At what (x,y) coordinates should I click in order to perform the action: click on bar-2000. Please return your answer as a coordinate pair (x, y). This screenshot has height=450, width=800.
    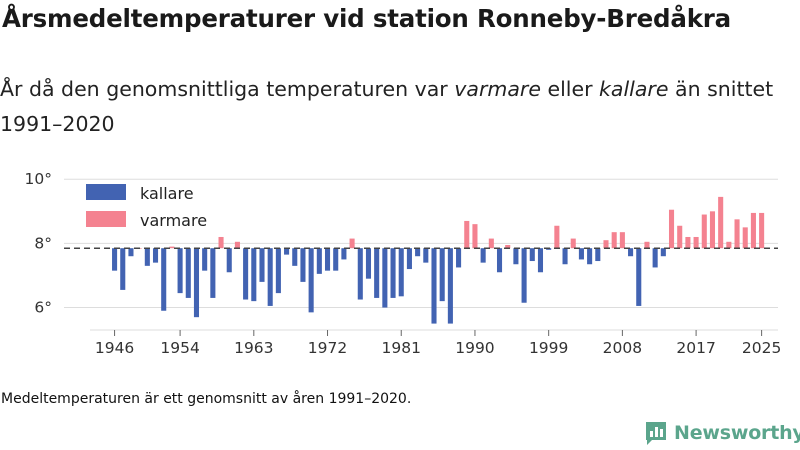
    Looking at the image, I should click on (557, 237).